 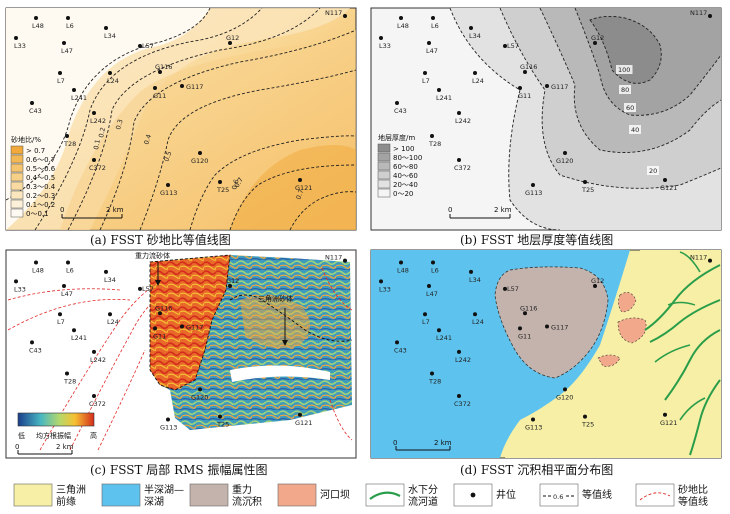 What do you see at coordinates (154, 502) in the screenshot?
I see `bottom-legend-sublabel-1: 深湖` at bounding box center [154, 502].